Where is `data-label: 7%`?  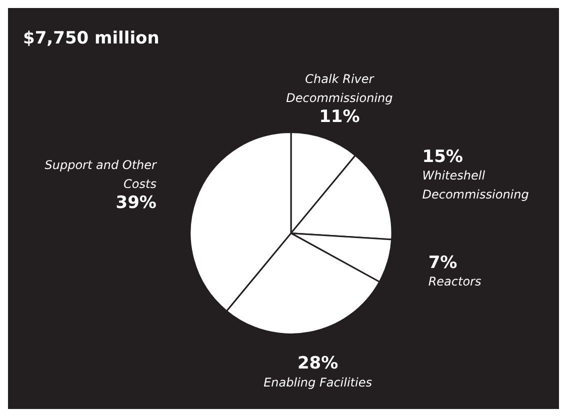
data-label: 7% is located at coordinates (443, 263).